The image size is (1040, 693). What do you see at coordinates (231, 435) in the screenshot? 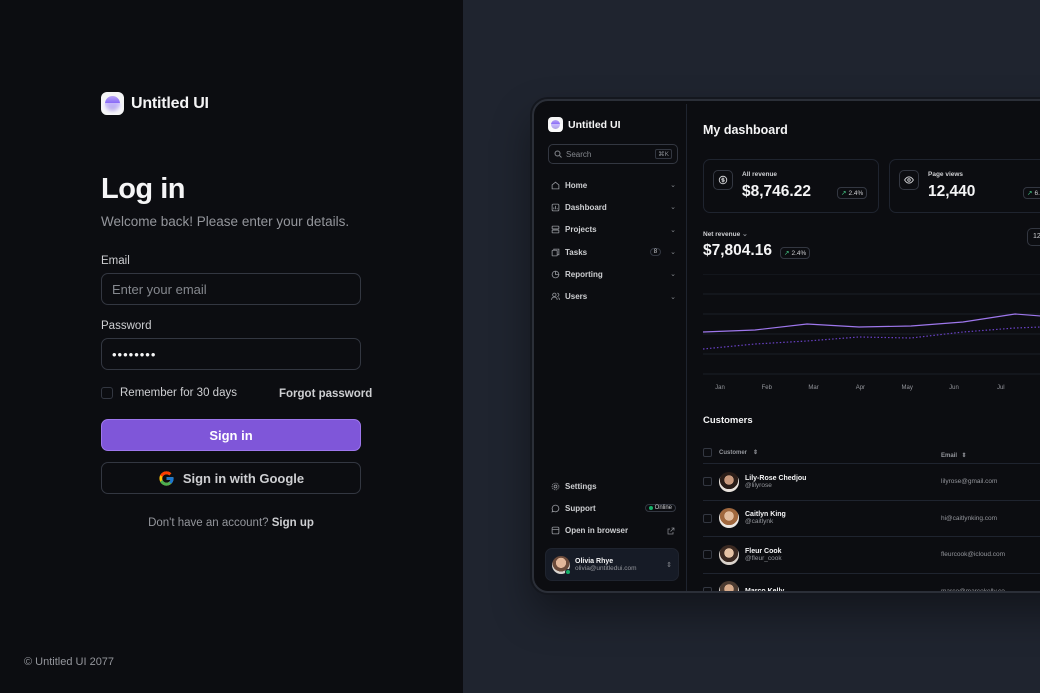
I see `sign-in-button: Sign in` at bounding box center [231, 435].